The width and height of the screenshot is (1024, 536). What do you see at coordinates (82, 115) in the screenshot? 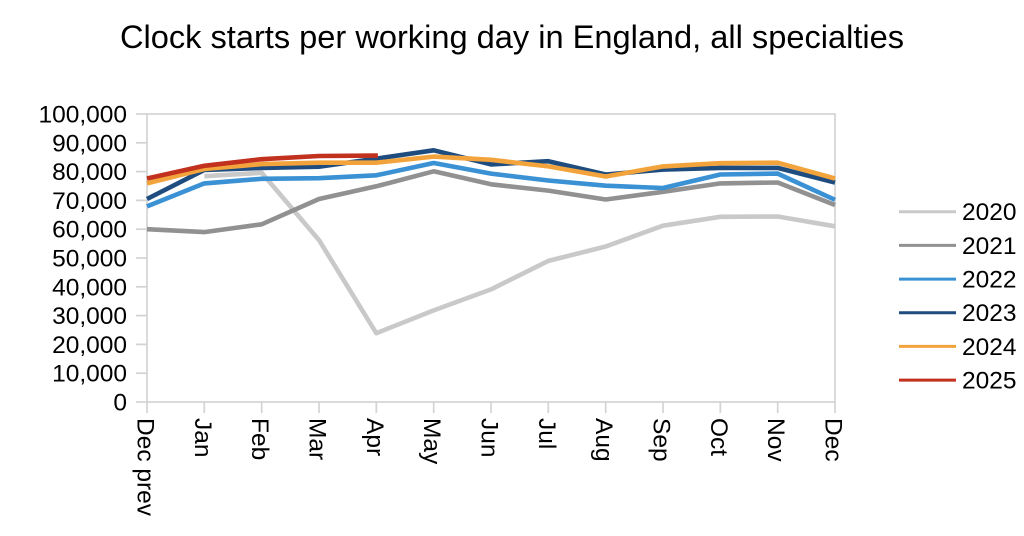
I see `svg-text: 100,000` at bounding box center [82, 115].